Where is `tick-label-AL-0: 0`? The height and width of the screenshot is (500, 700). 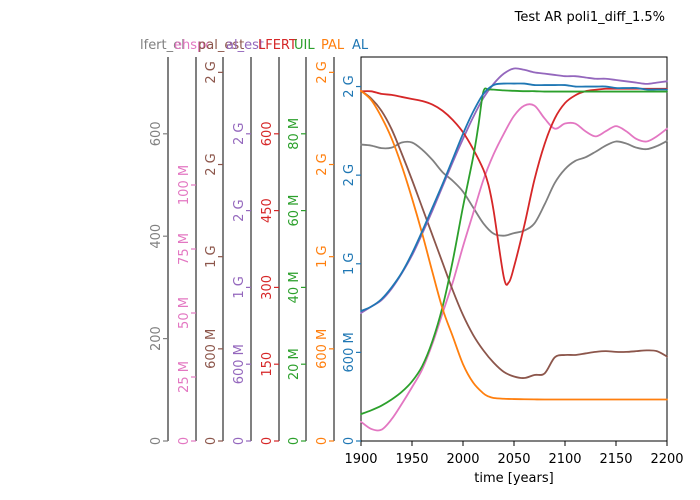
tick-label-AL-0: 0 is located at coordinates (349, 441).